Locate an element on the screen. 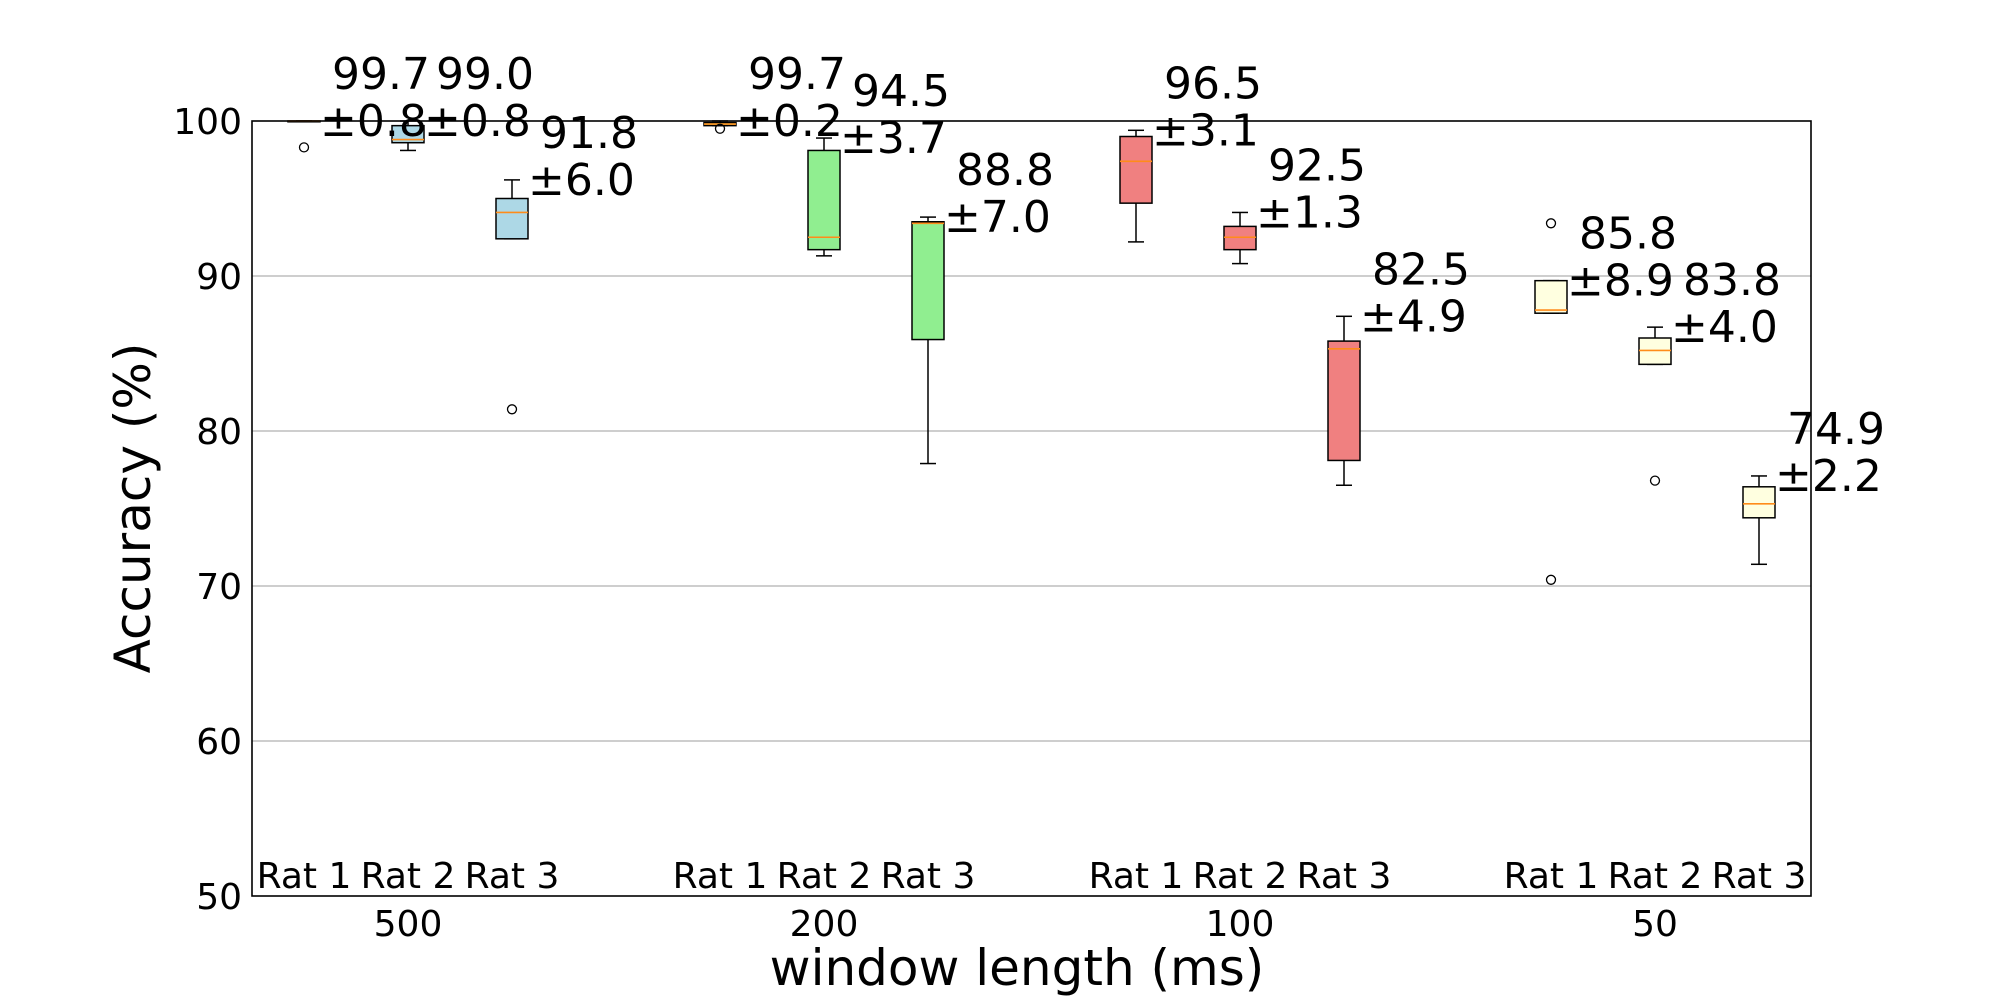 The height and width of the screenshot is (1000, 2000). annot-sd-200-2: ±3.7 is located at coordinates (893, 138).